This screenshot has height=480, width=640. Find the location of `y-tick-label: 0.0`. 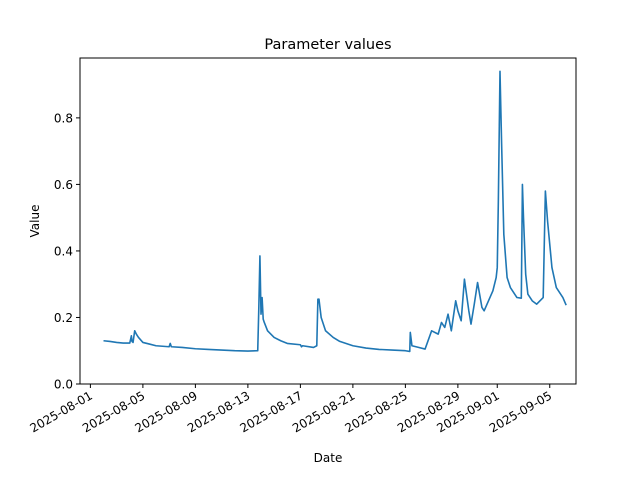

y-tick-label: 0.0 is located at coordinates (63, 385).